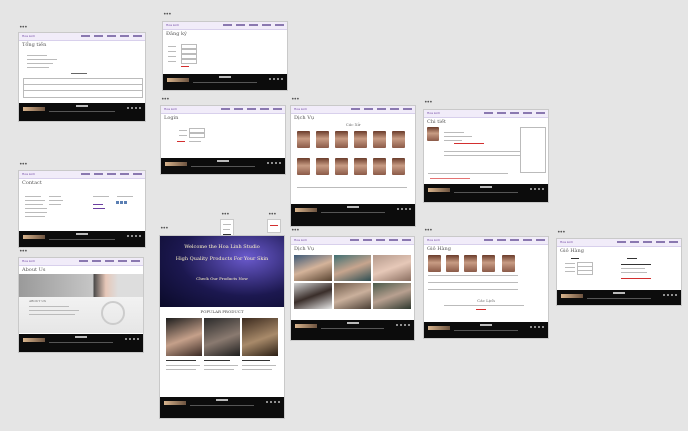  Describe the element at coordinates (222, 247) in the screenshot. I see `hero-line-1: Welcome the Hoa Linh Studio` at that location.